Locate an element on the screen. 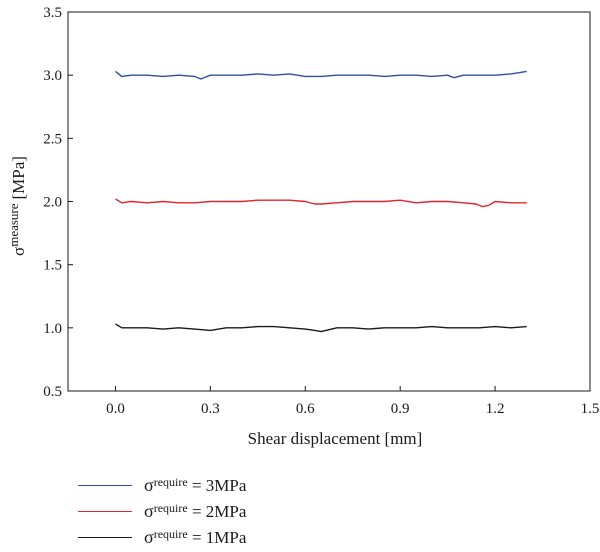 The width and height of the screenshot is (600, 552). y-axis-title: σmeasure [MPa] is located at coordinates (17, 206).